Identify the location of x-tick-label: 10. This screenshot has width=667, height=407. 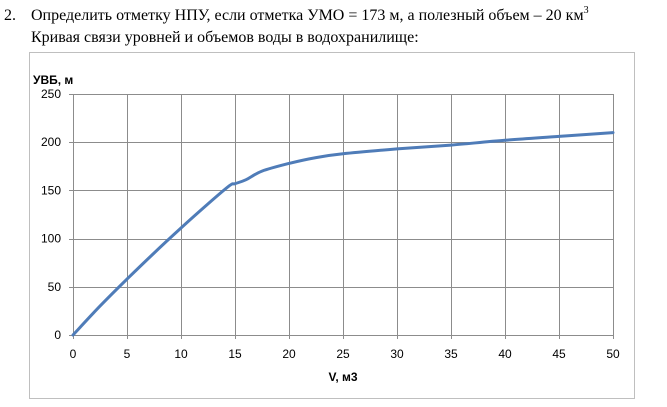
(181, 354).